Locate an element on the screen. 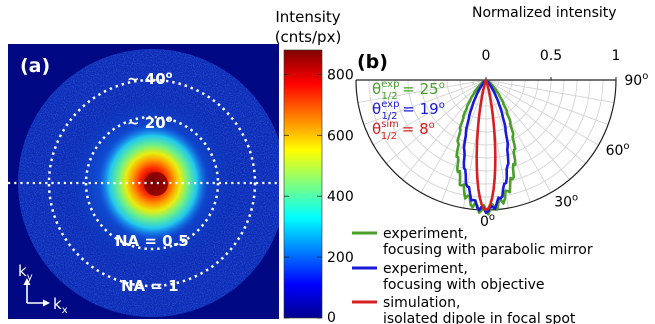 The image size is (655, 324). legend-label-2-line2: focusing with objective is located at coordinates (464, 285).